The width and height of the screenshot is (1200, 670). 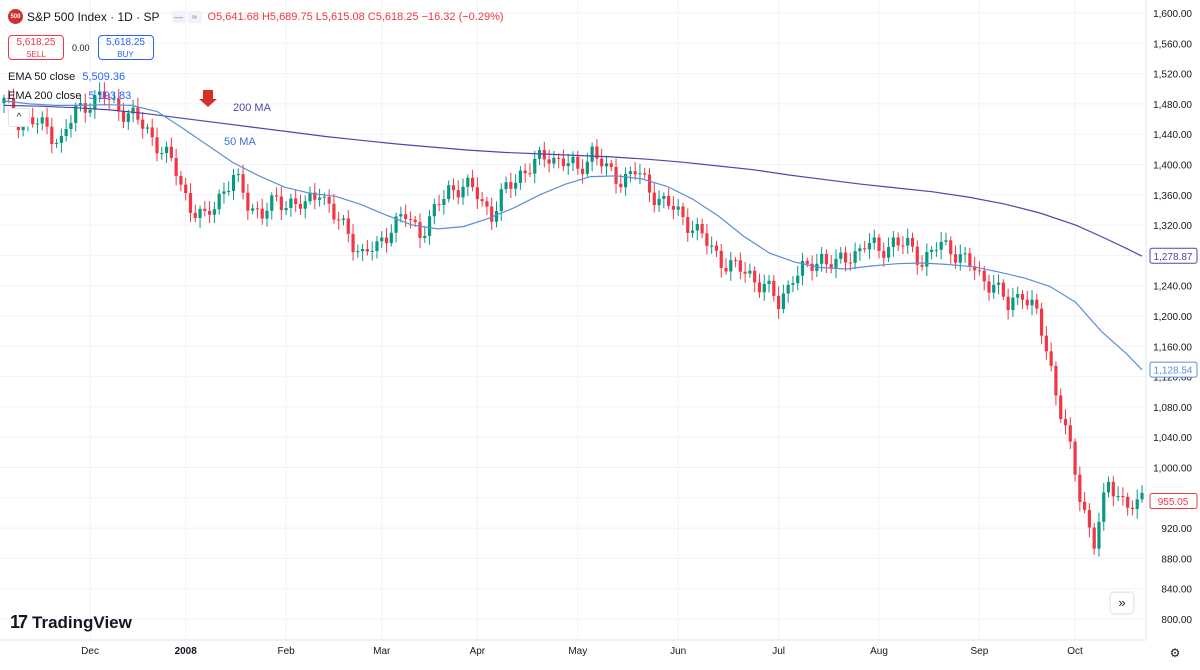 I want to click on y-tick-label: 1,240.00, so click(x=1172, y=287).